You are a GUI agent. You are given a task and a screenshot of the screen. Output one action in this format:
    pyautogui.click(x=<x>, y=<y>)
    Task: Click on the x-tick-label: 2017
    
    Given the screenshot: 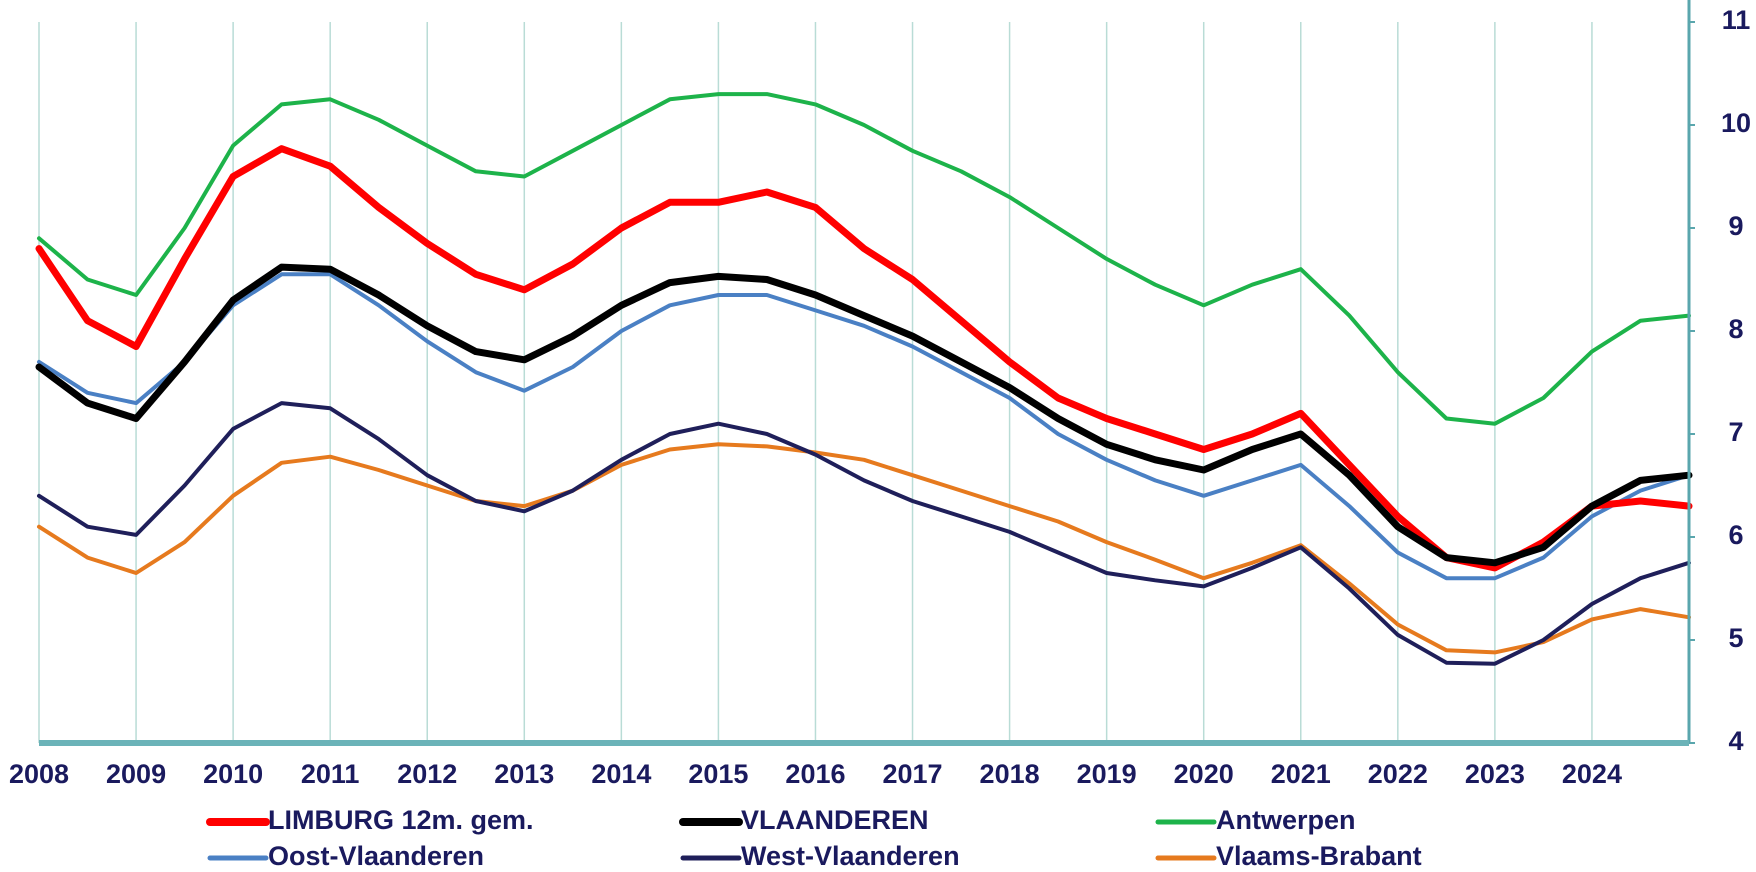 What is the action you would take?
    pyautogui.click(x=912, y=774)
    